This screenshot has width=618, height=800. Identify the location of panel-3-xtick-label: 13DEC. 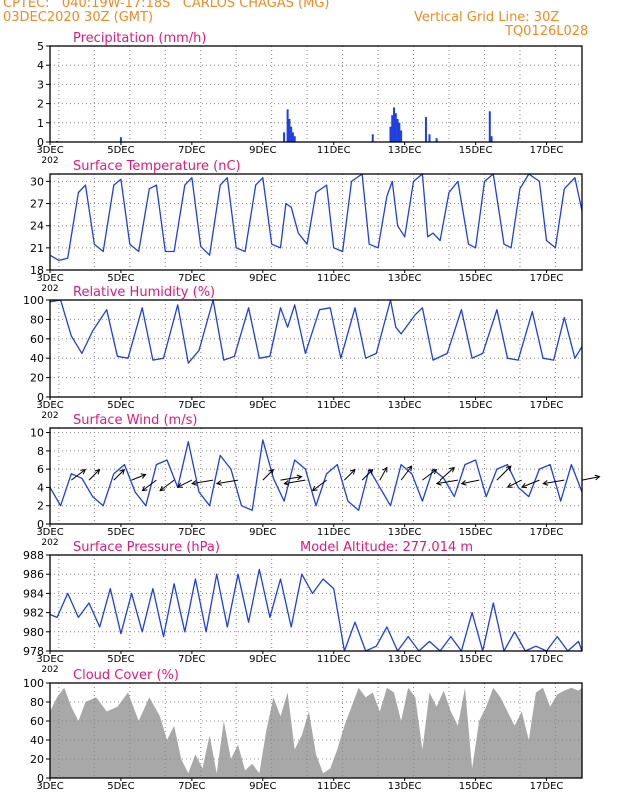
(405, 405).